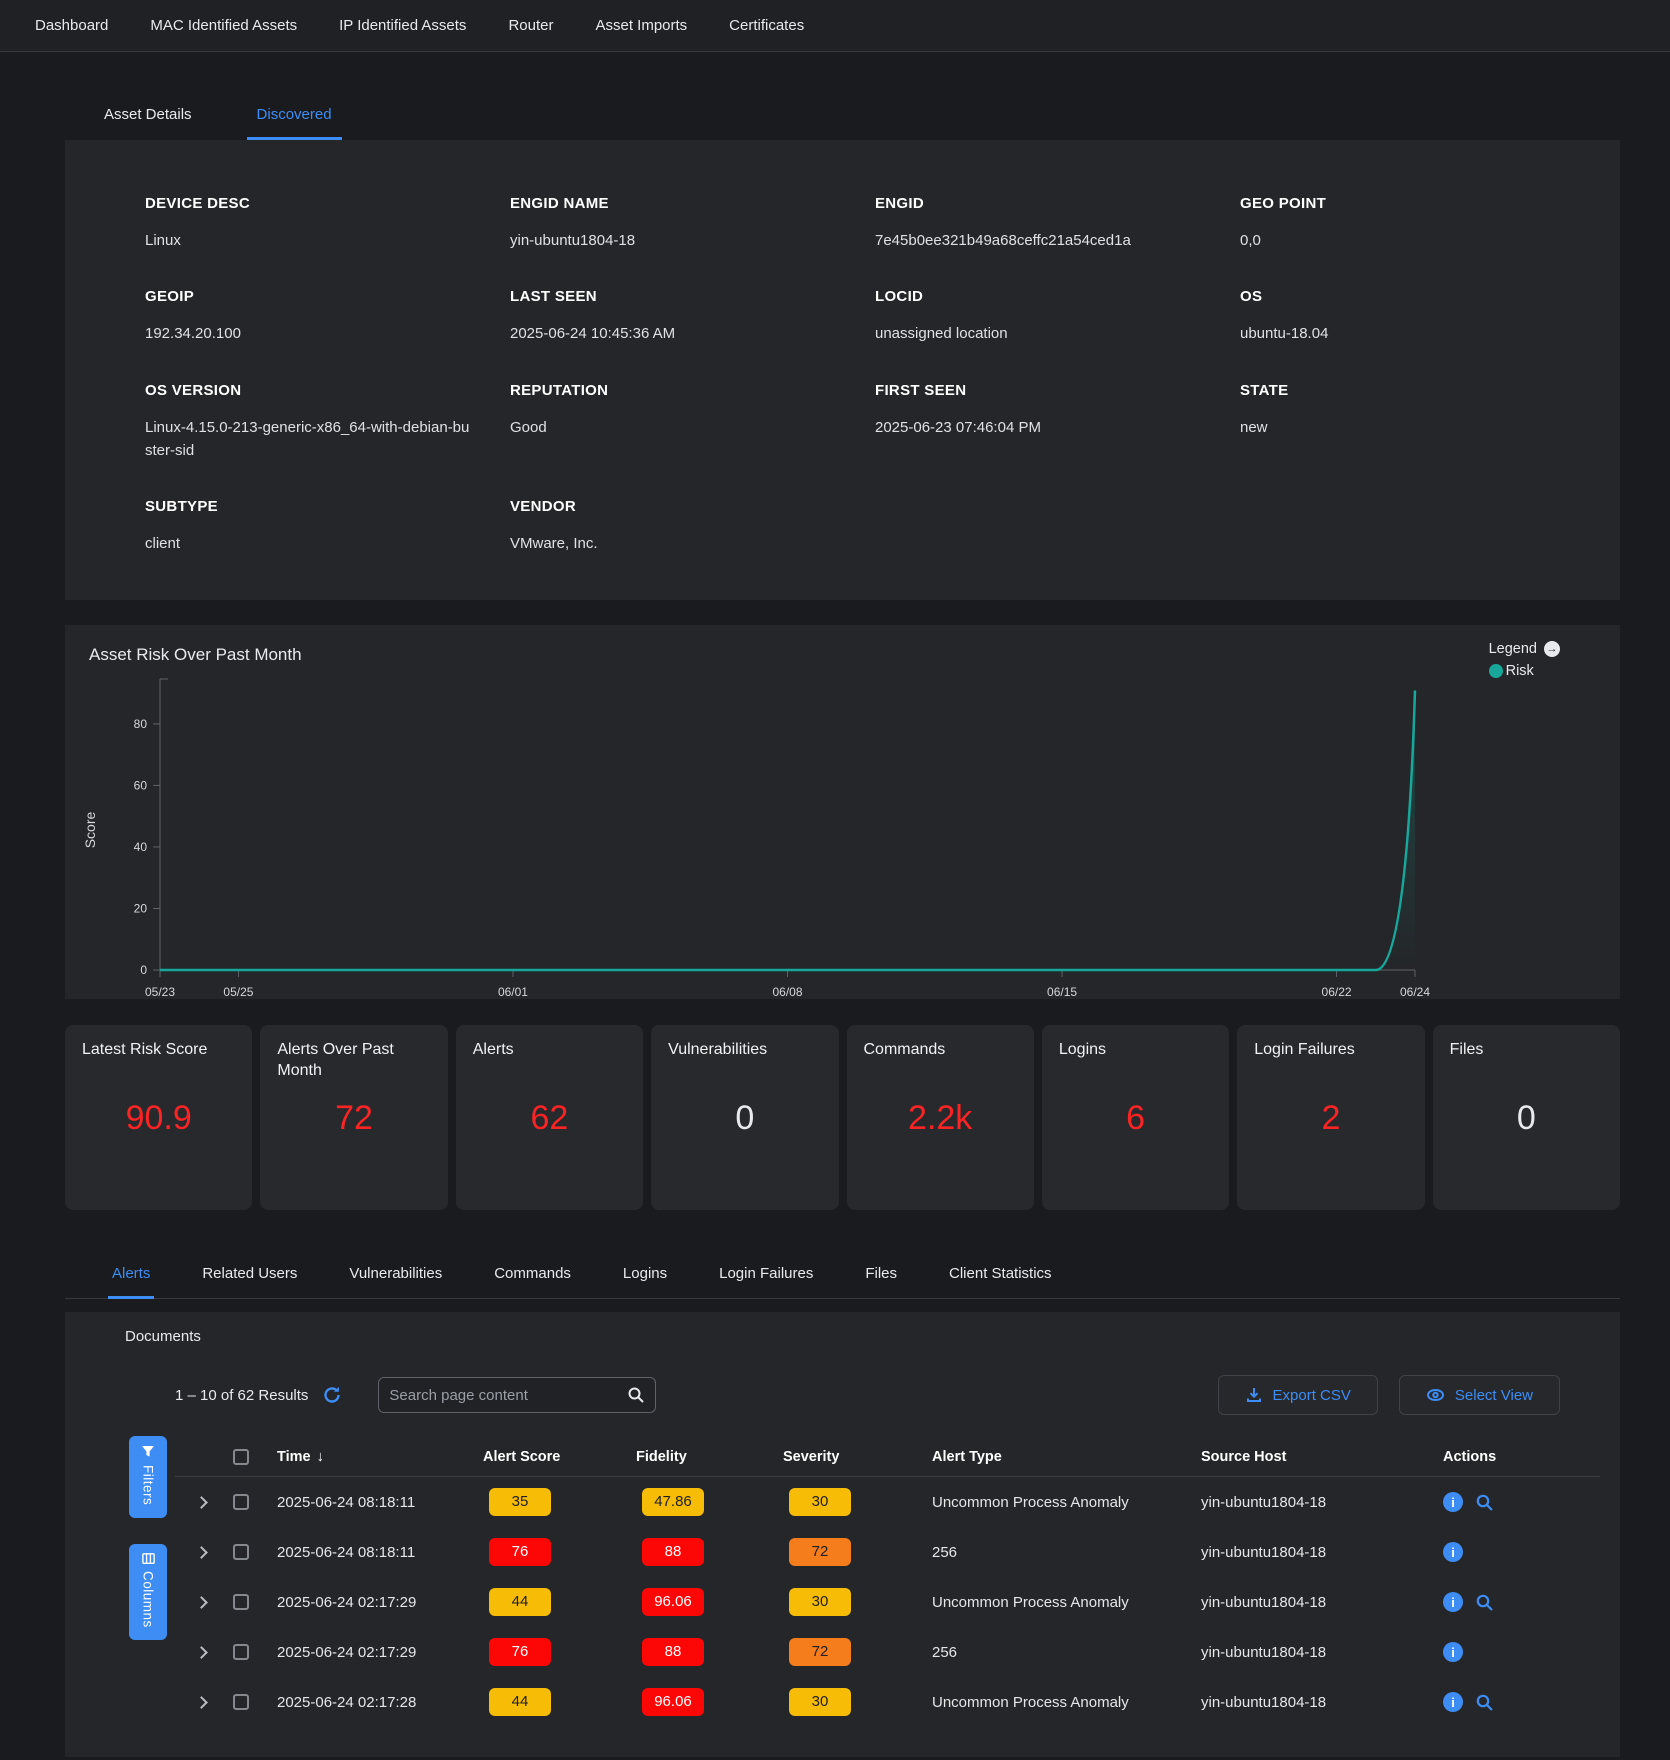 The width and height of the screenshot is (1670, 1760). What do you see at coordinates (148, 114) in the screenshot?
I see `subtab: Asset Details` at bounding box center [148, 114].